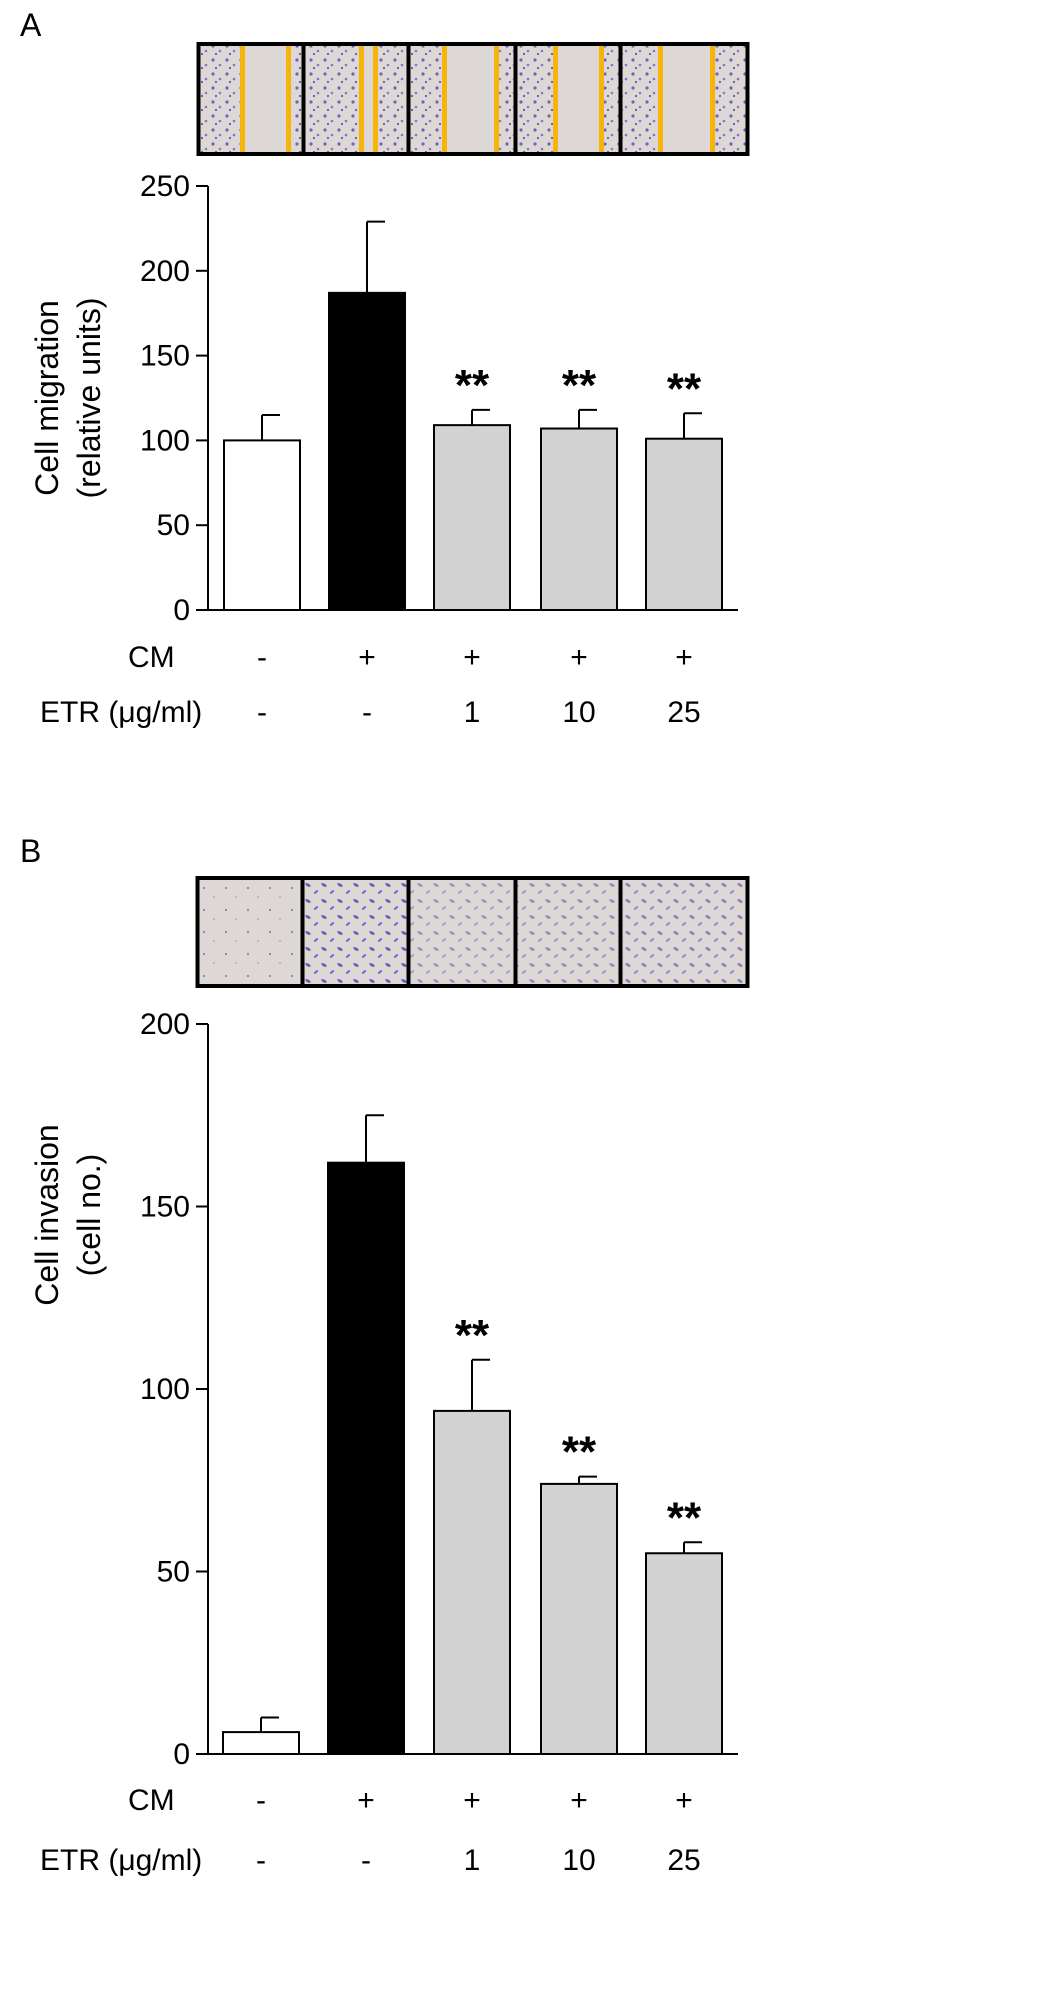  What do you see at coordinates (165, 186) in the screenshot?
I see `y-tick-label: 250` at bounding box center [165, 186].